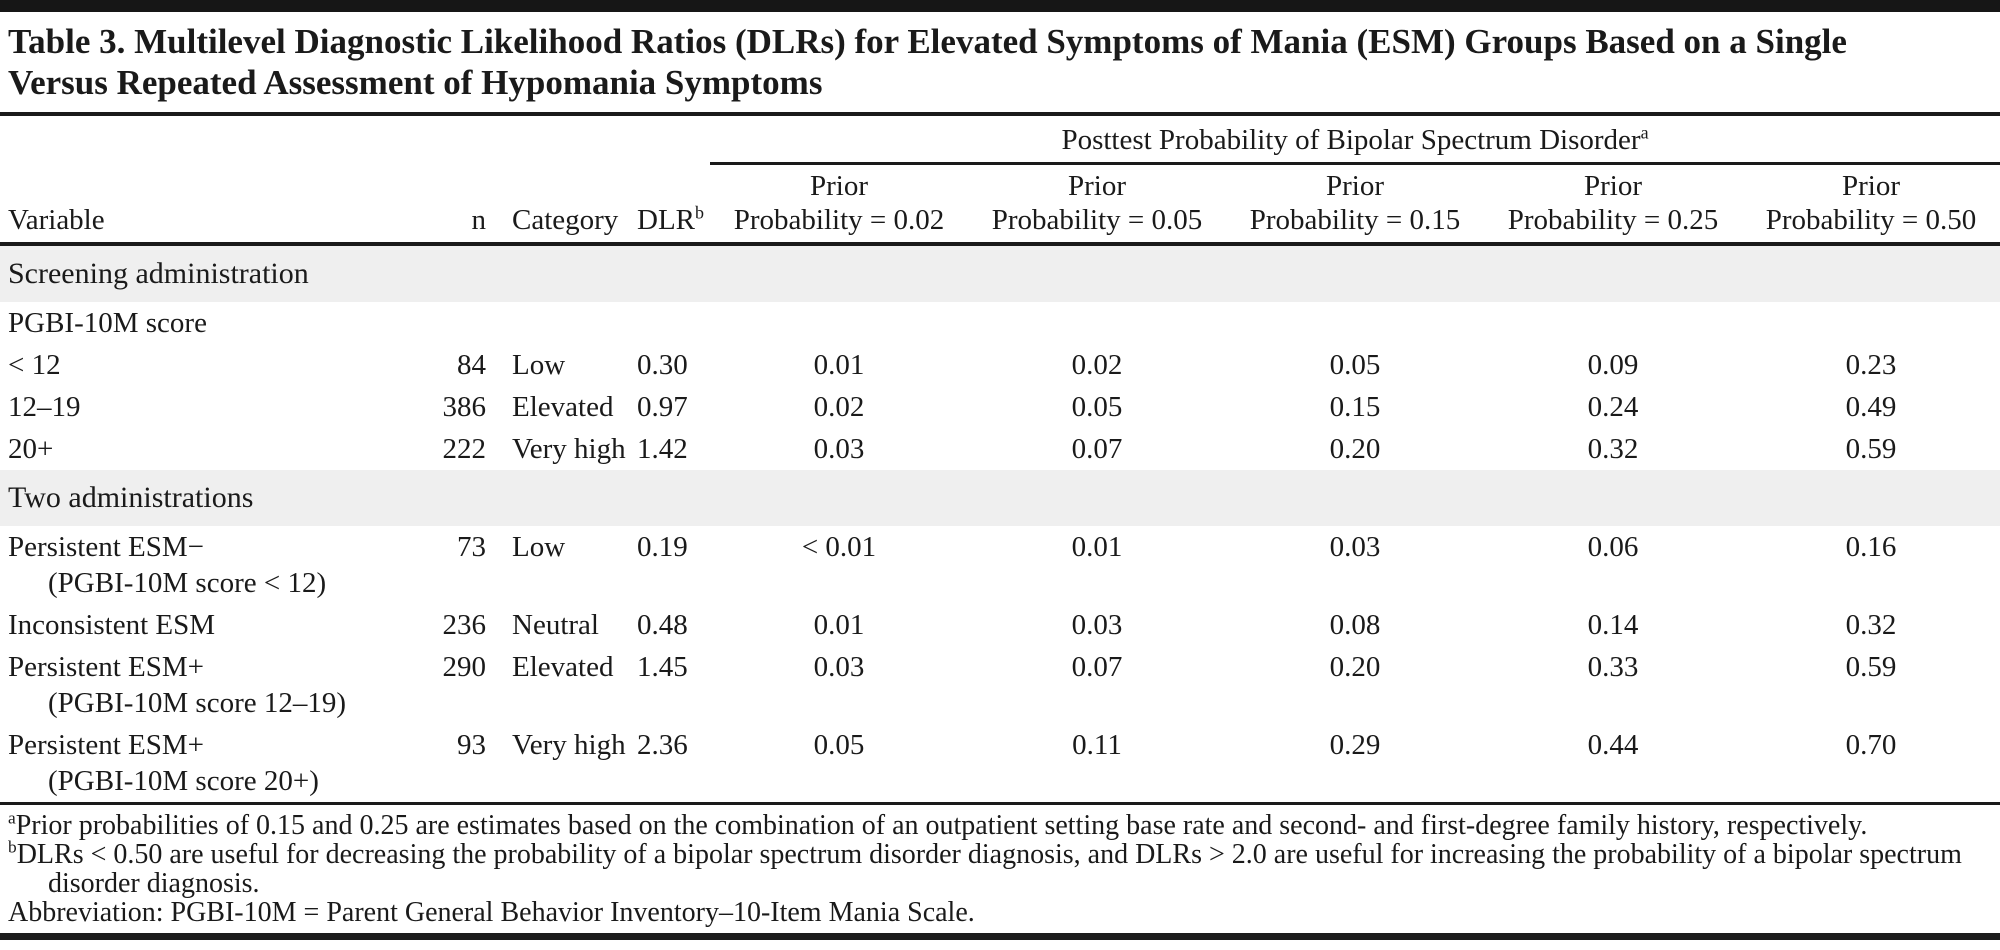 The width and height of the screenshot is (2000, 950). What do you see at coordinates (1613, 365) in the screenshot?
I see `cell-prob: 0.09` at bounding box center [1613, 365].